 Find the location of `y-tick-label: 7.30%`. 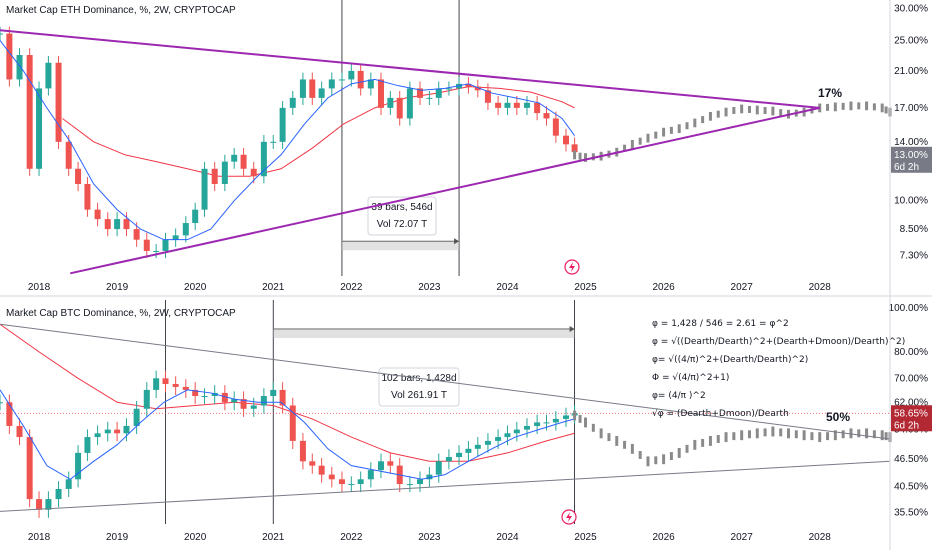

y-tick-label: 7.30% is located at coordinates (914, 256).